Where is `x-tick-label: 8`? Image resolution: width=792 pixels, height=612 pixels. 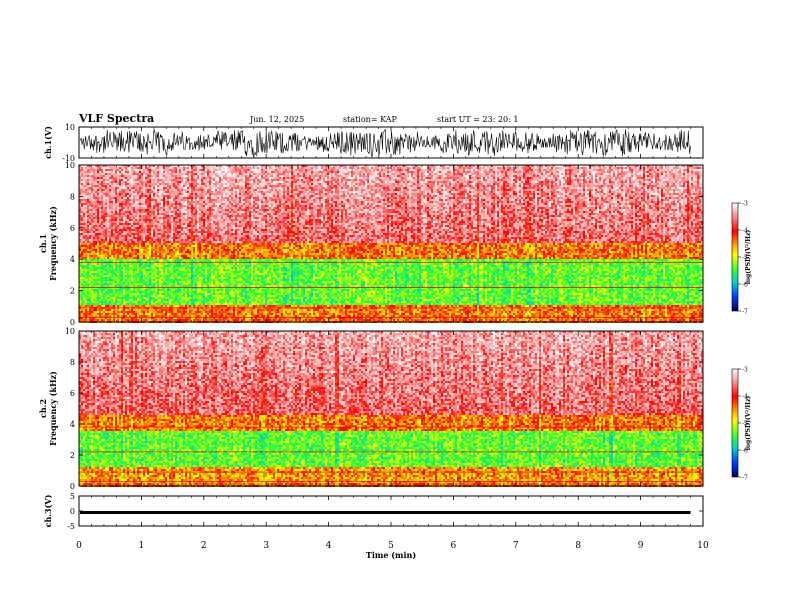
x-tick-label: 8 is located at coordinates (578, 546).